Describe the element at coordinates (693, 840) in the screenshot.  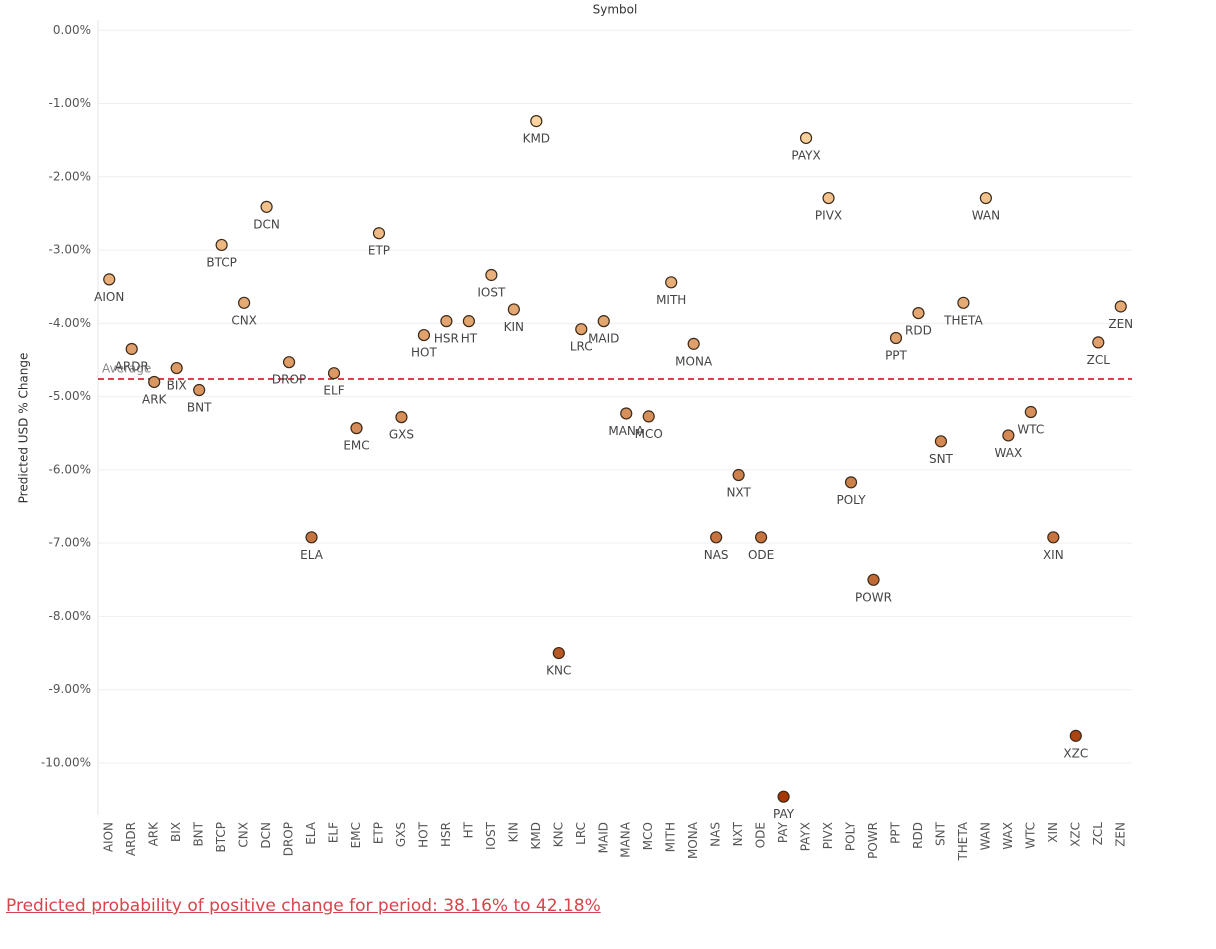
I see `x-tick-label: MONA` at that location.